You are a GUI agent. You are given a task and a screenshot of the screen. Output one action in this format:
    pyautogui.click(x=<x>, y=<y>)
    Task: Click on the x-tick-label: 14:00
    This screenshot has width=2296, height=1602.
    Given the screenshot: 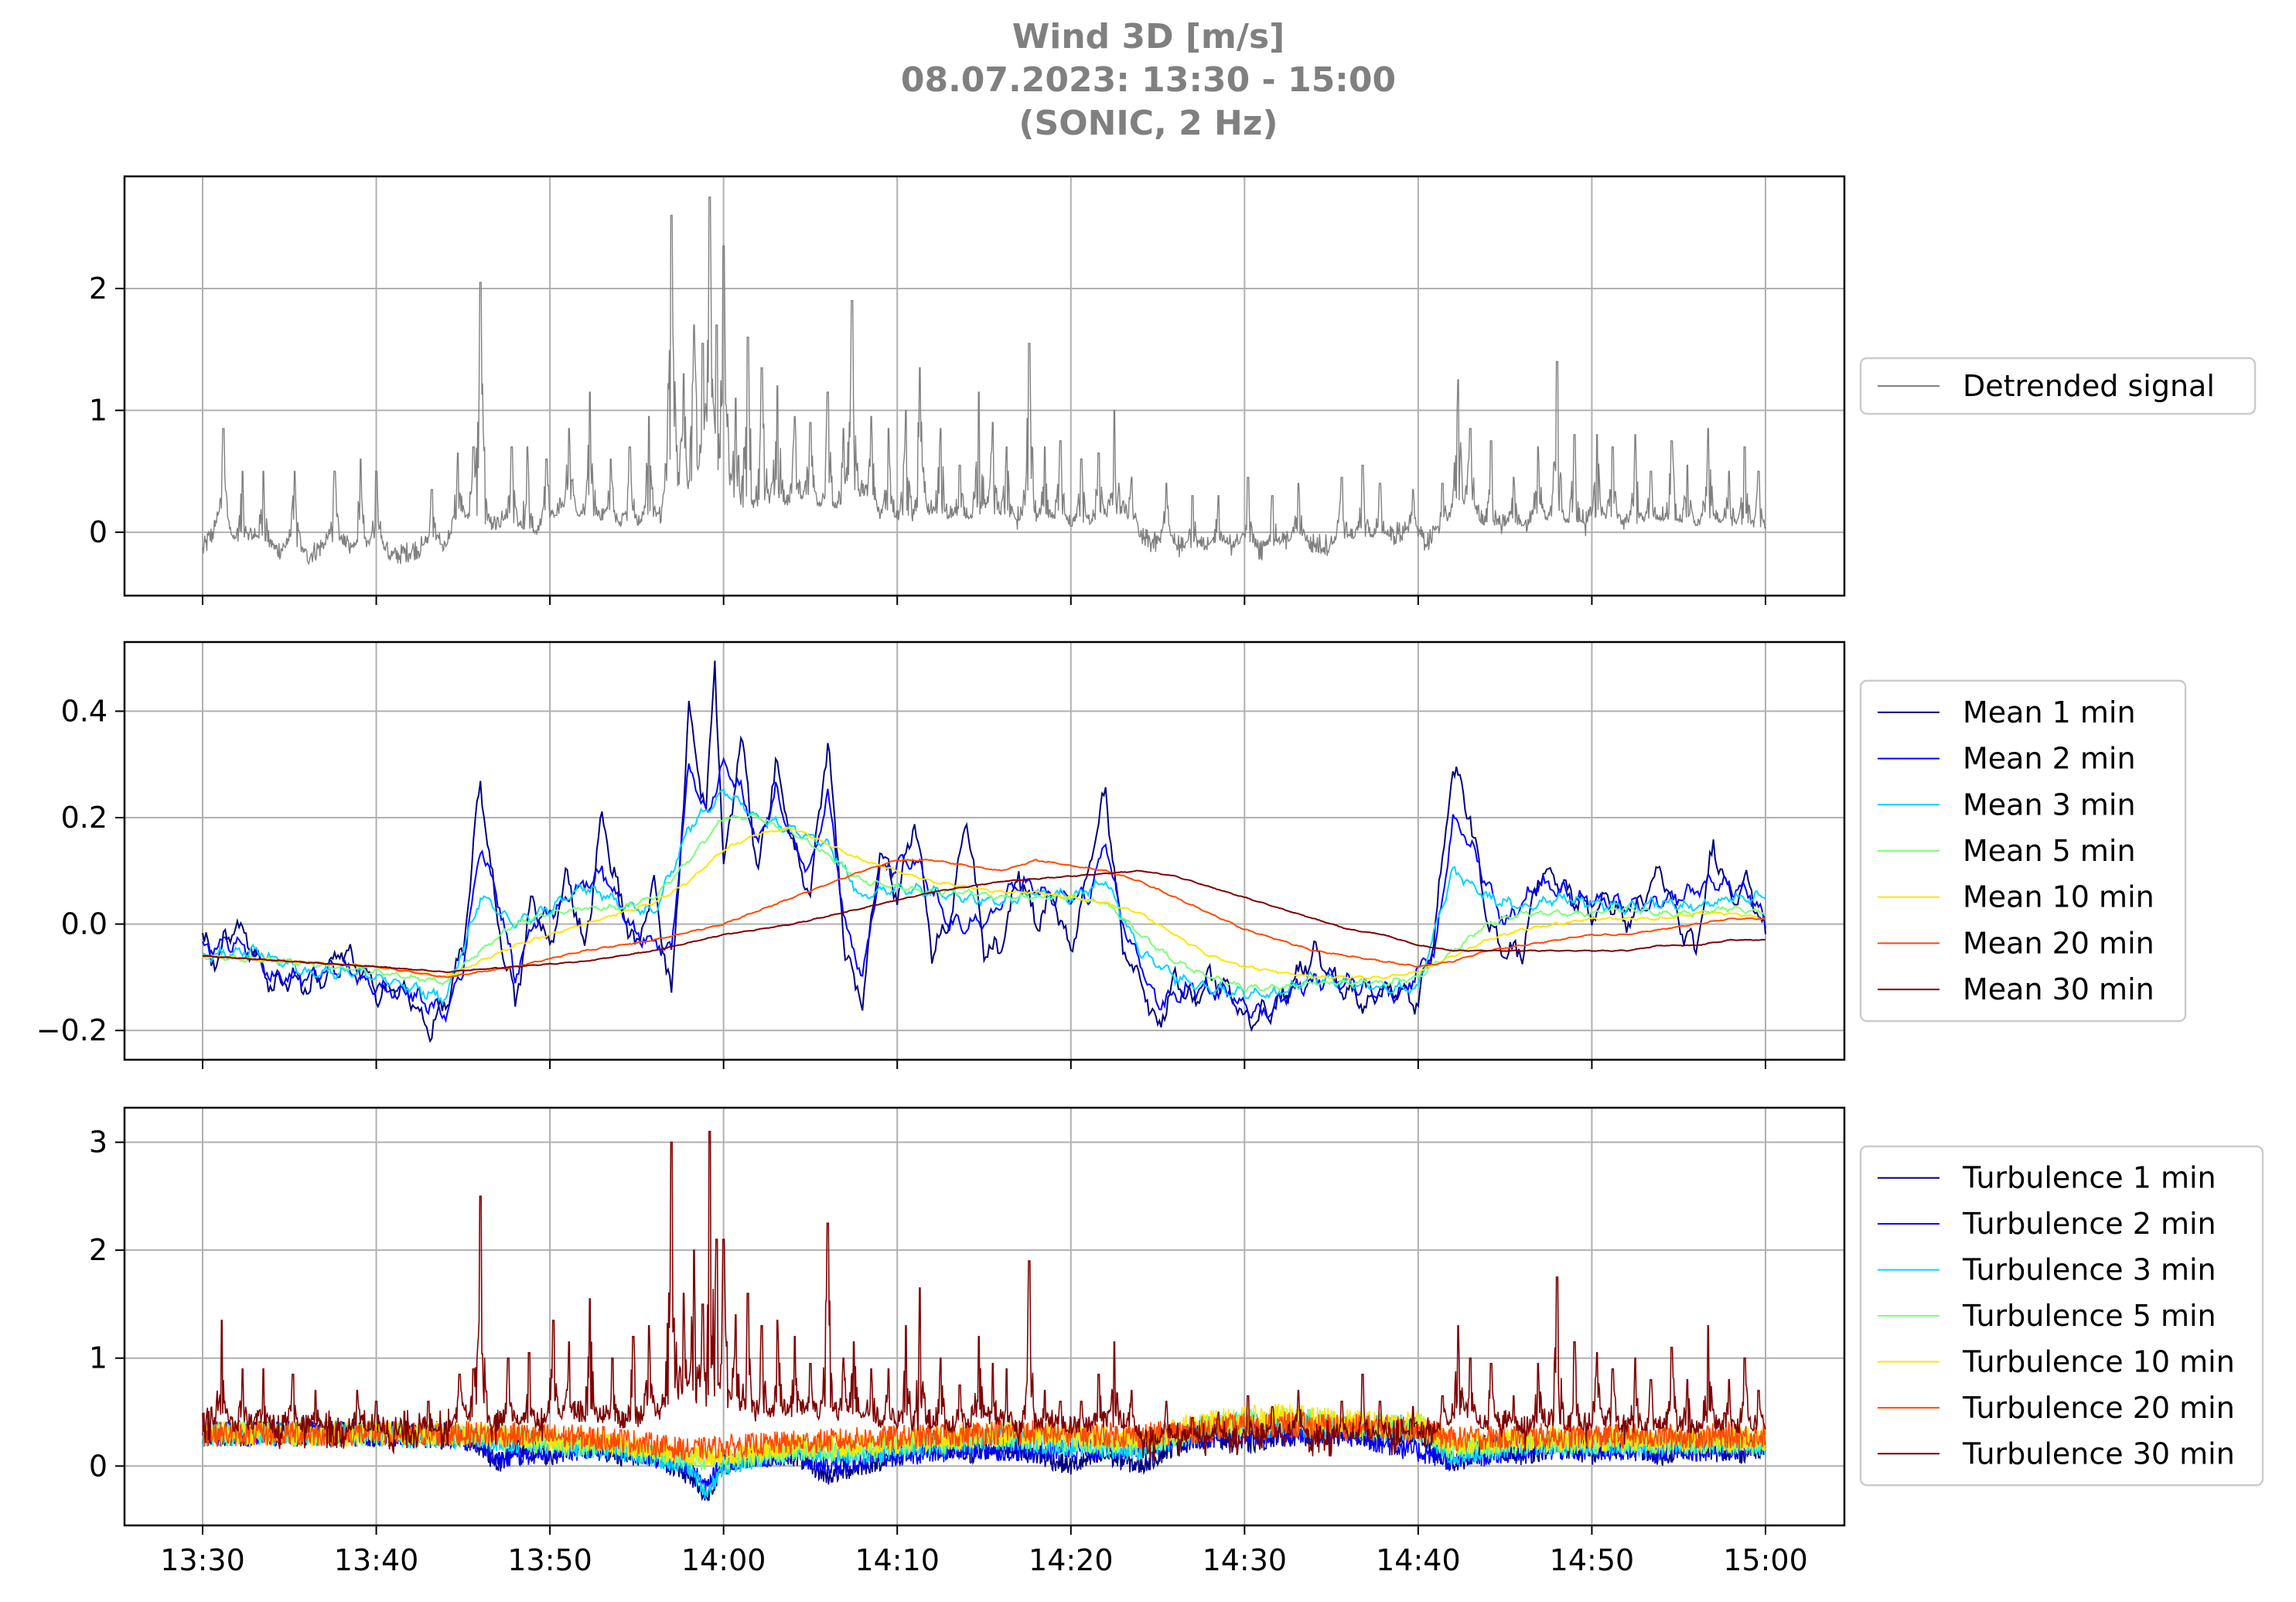 What is the action you would take?
    pyautogui.click(x=723, y=1560)
    